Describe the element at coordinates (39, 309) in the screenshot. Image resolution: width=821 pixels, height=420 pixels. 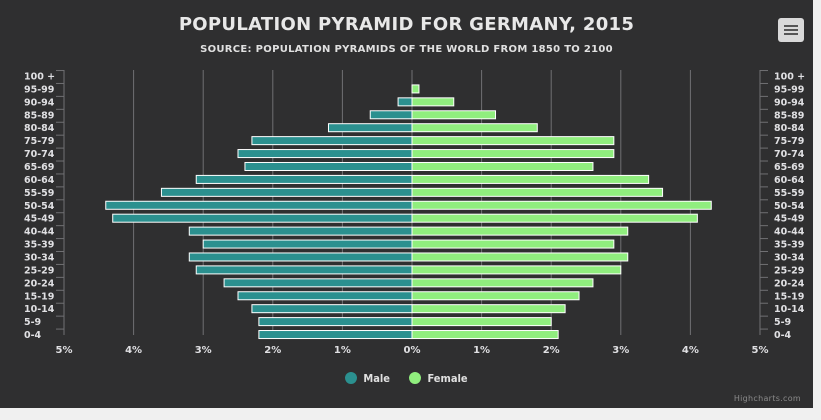
I see `y-tick-label-left: 10-14` at that location.